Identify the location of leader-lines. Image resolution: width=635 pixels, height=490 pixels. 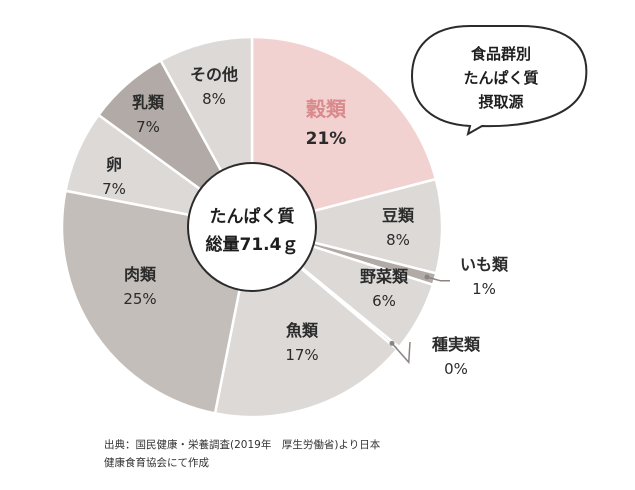
(419, 319).